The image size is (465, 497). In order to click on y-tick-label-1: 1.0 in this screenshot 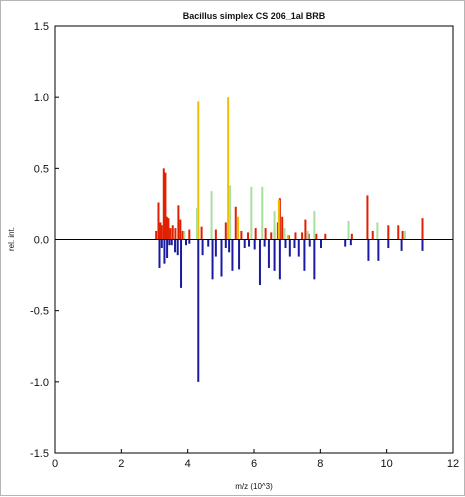, I will do `click(41, 98)`.